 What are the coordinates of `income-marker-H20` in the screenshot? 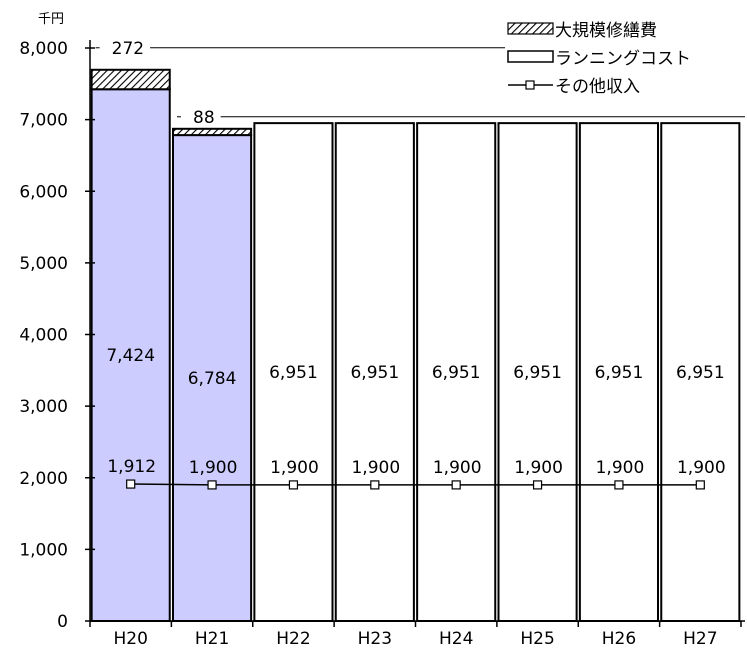 It's located at (131, 484).